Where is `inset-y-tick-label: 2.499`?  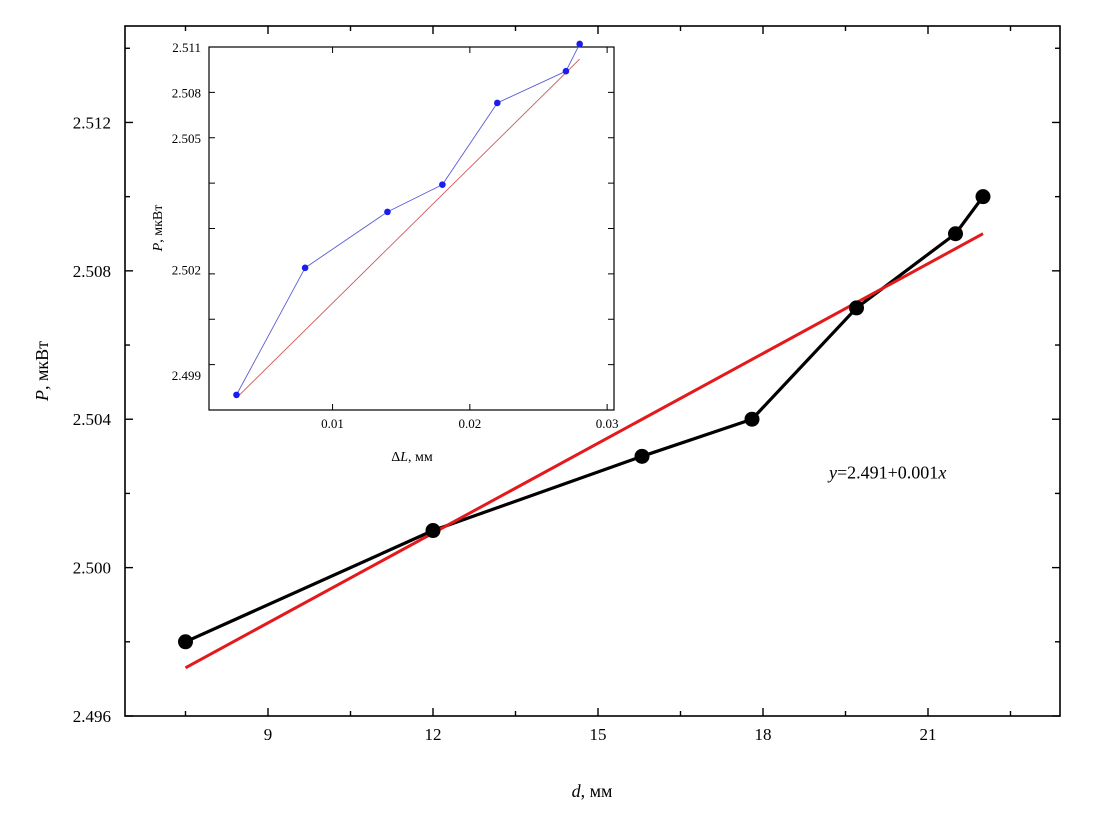 inset-y-tick-label: 2.499 is located at coordinates (186, 375).